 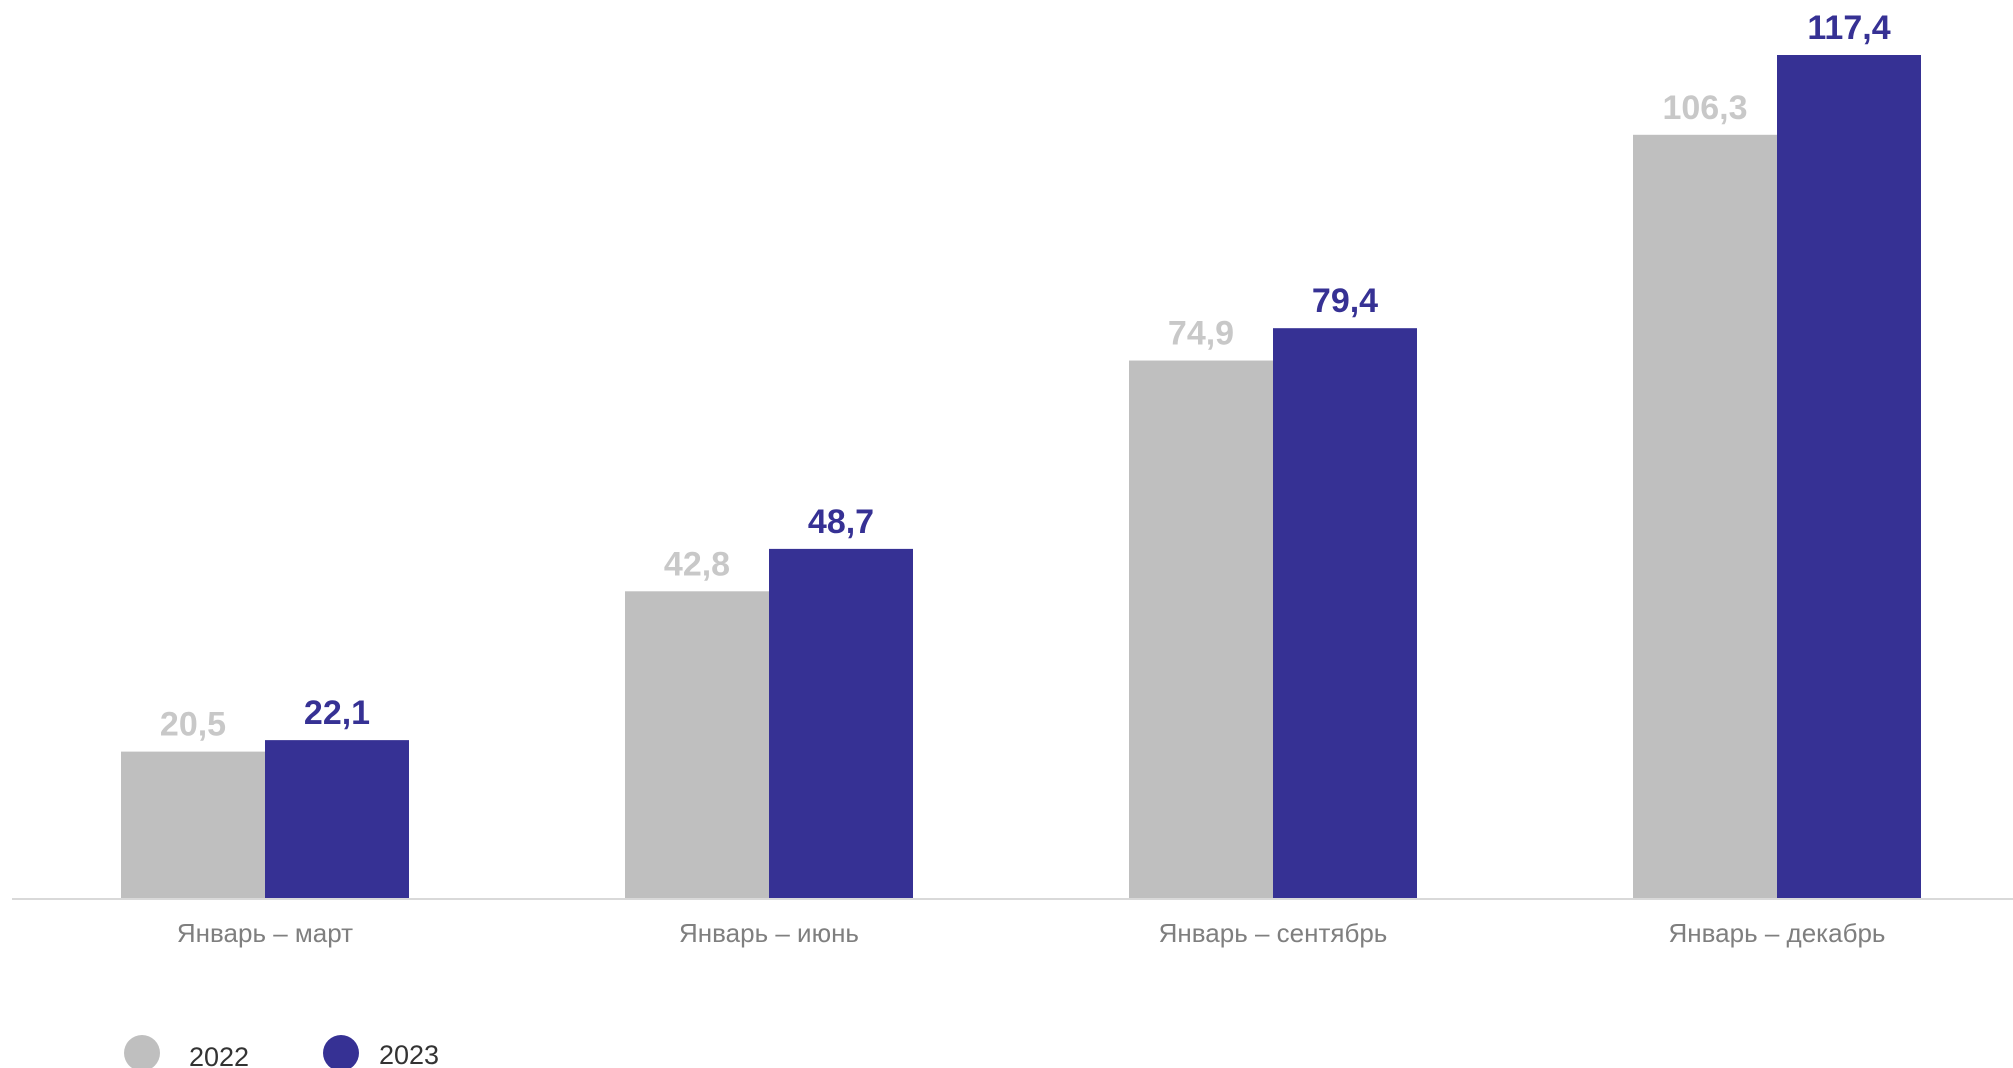 What do you see at coordinates (337, 713) in the screenshot?
I see `value-label-2023-1: 22,1` at bounding box center [337, 713].